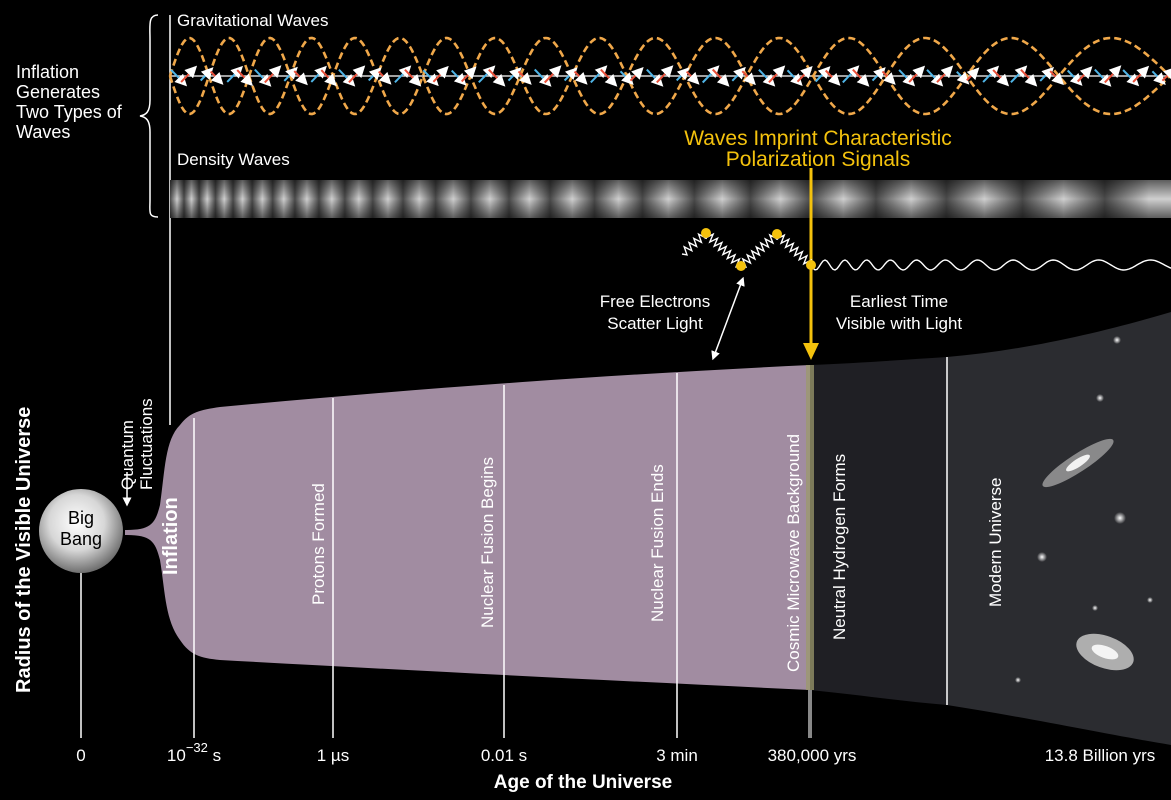 This screenshot has height=800, width=1171. I want to click on density-waves-label: Density Waves, so click(233, 159).